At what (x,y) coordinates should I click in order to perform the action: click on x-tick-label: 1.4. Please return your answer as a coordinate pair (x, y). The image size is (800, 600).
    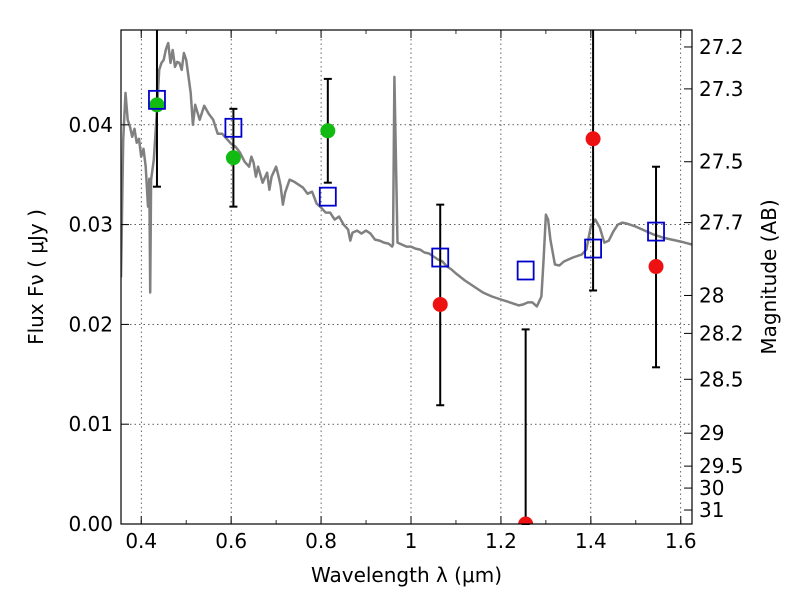
    Looking at the image, I should click on (591, 541).